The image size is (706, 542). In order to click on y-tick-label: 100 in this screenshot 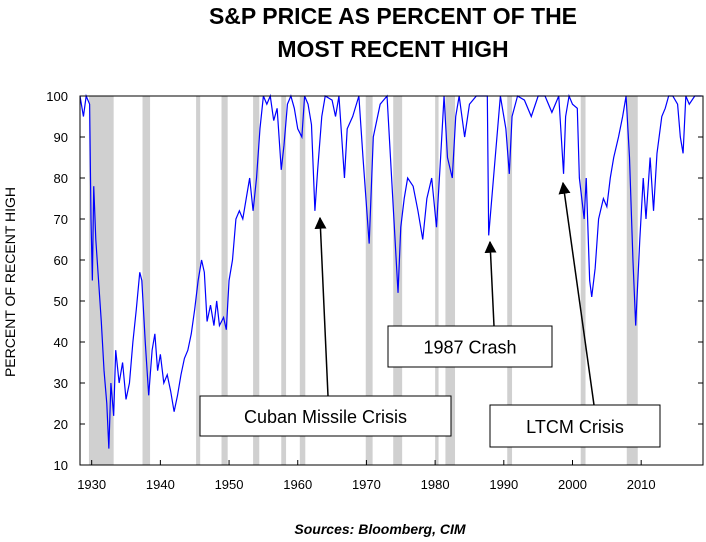, I will do `click(57, 96)`.